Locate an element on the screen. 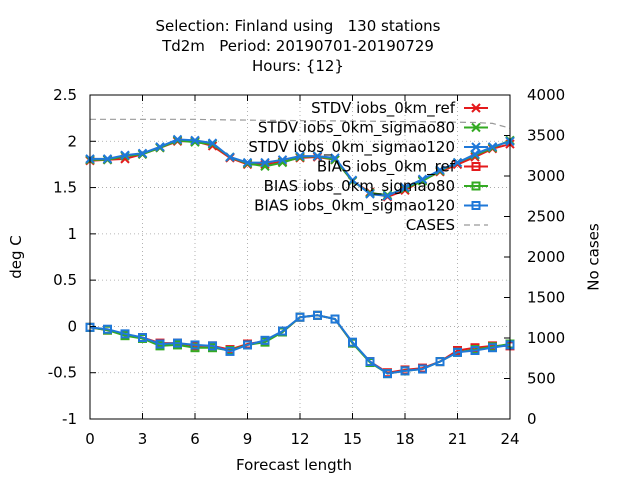  x-tick-label: 12 is located at coordinates (299, 439).